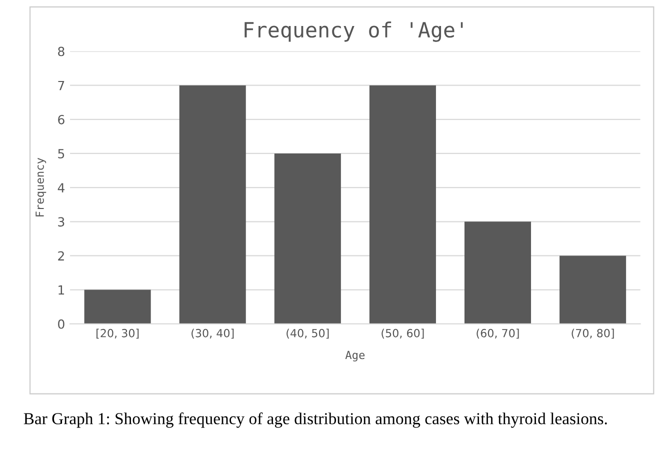 Image resolution: width=667 pixels, height=466 pixels. I want to click on y-tick-label: 5, so click(61, 153).